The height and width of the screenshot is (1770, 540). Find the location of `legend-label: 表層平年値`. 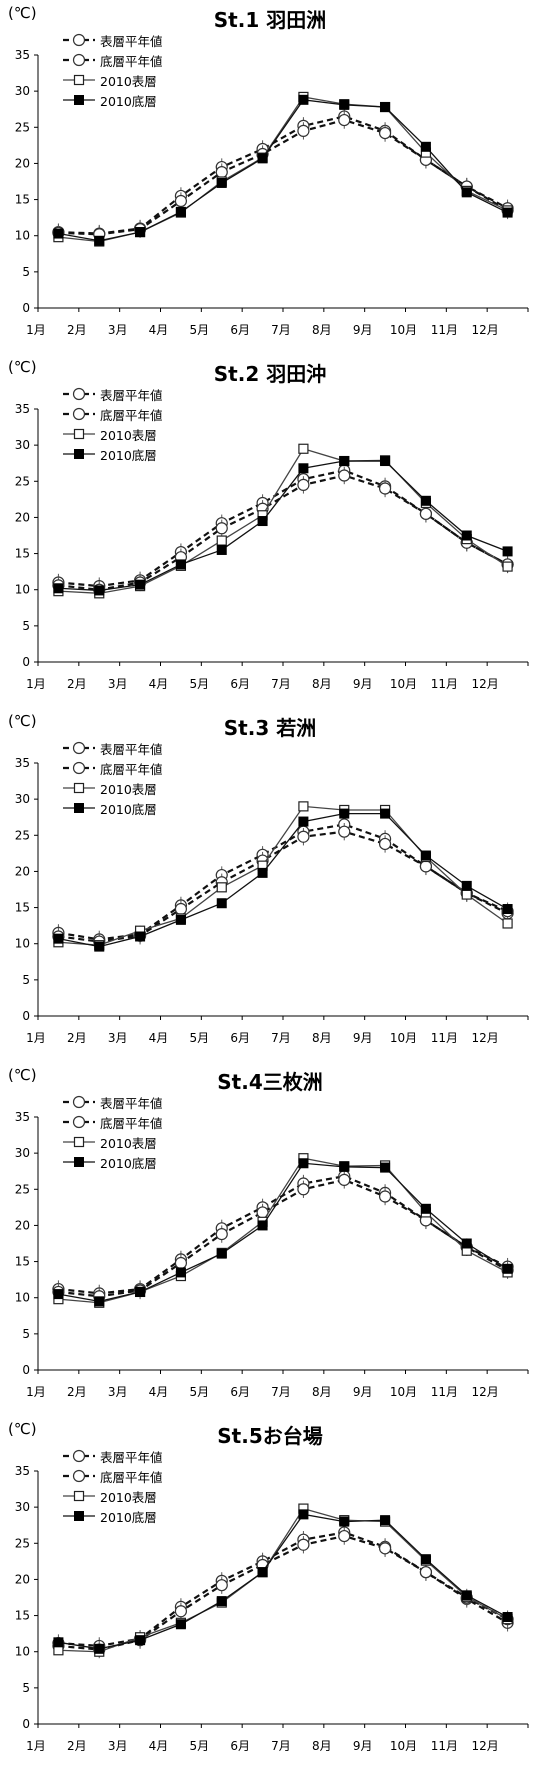

legend-label: 表層平年値 is located at coordinates (131, 1457).